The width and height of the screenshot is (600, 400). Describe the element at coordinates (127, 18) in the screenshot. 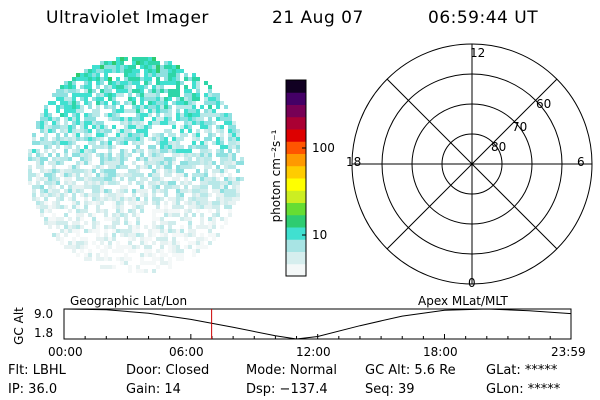

I see `instrument-title: Ultraviolet Imager` at that location.